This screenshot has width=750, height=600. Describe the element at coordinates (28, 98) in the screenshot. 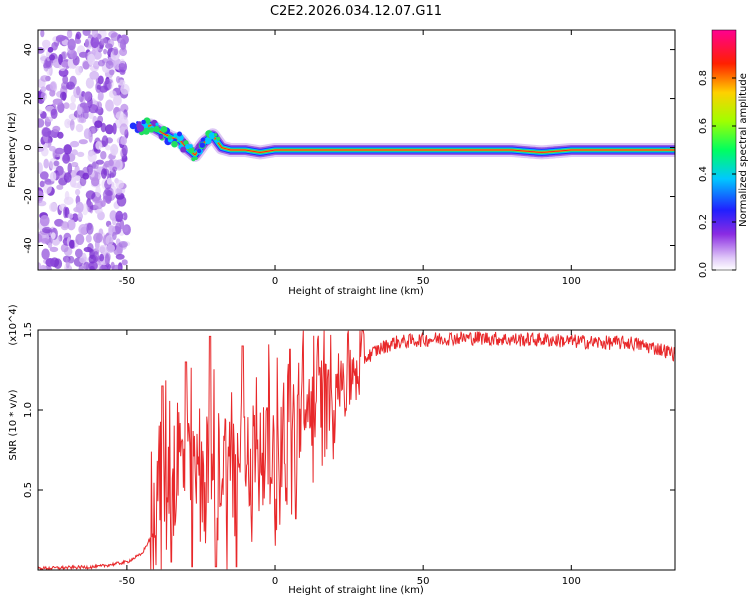

I see `y-tick-label: 20` at that location.